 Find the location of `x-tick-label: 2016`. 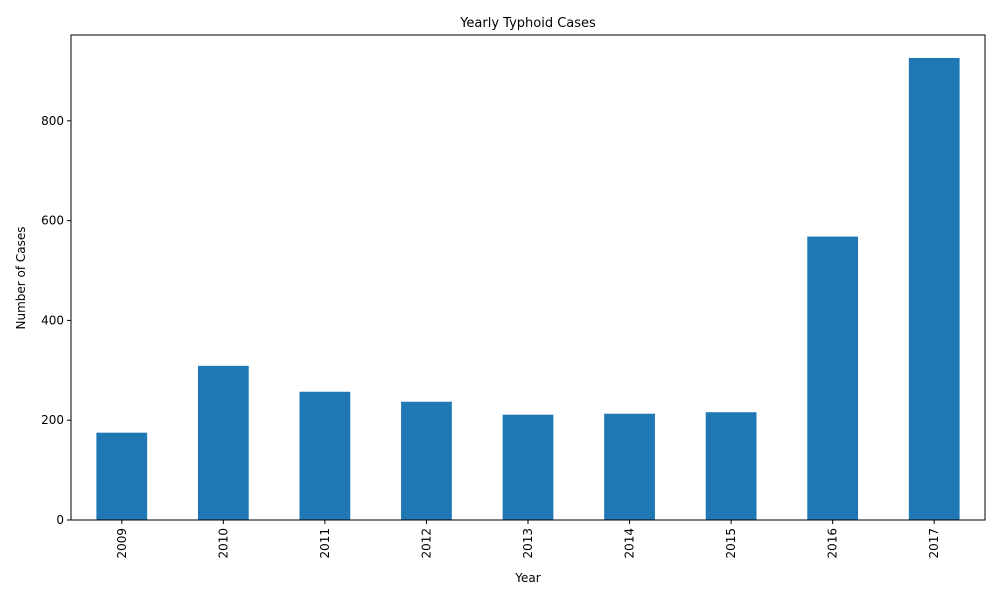

x-tick-label: 2016 is located at coordinates (833, 543).